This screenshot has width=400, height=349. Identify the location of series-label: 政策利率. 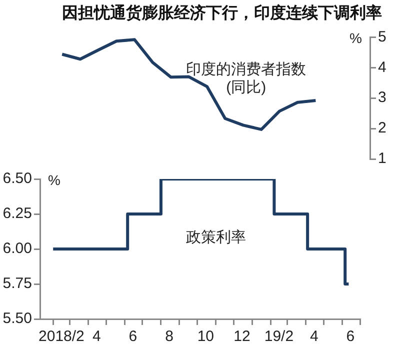
(216, 237).